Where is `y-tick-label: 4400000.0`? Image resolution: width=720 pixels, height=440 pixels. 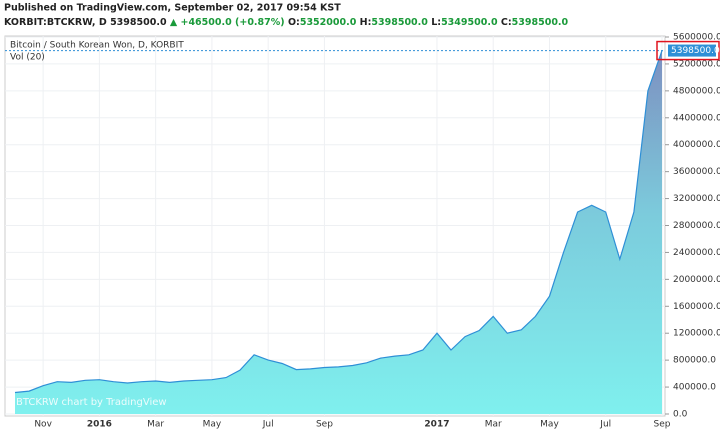
y-tick-label: 4400000.0 is located at coordinates (696, 118).